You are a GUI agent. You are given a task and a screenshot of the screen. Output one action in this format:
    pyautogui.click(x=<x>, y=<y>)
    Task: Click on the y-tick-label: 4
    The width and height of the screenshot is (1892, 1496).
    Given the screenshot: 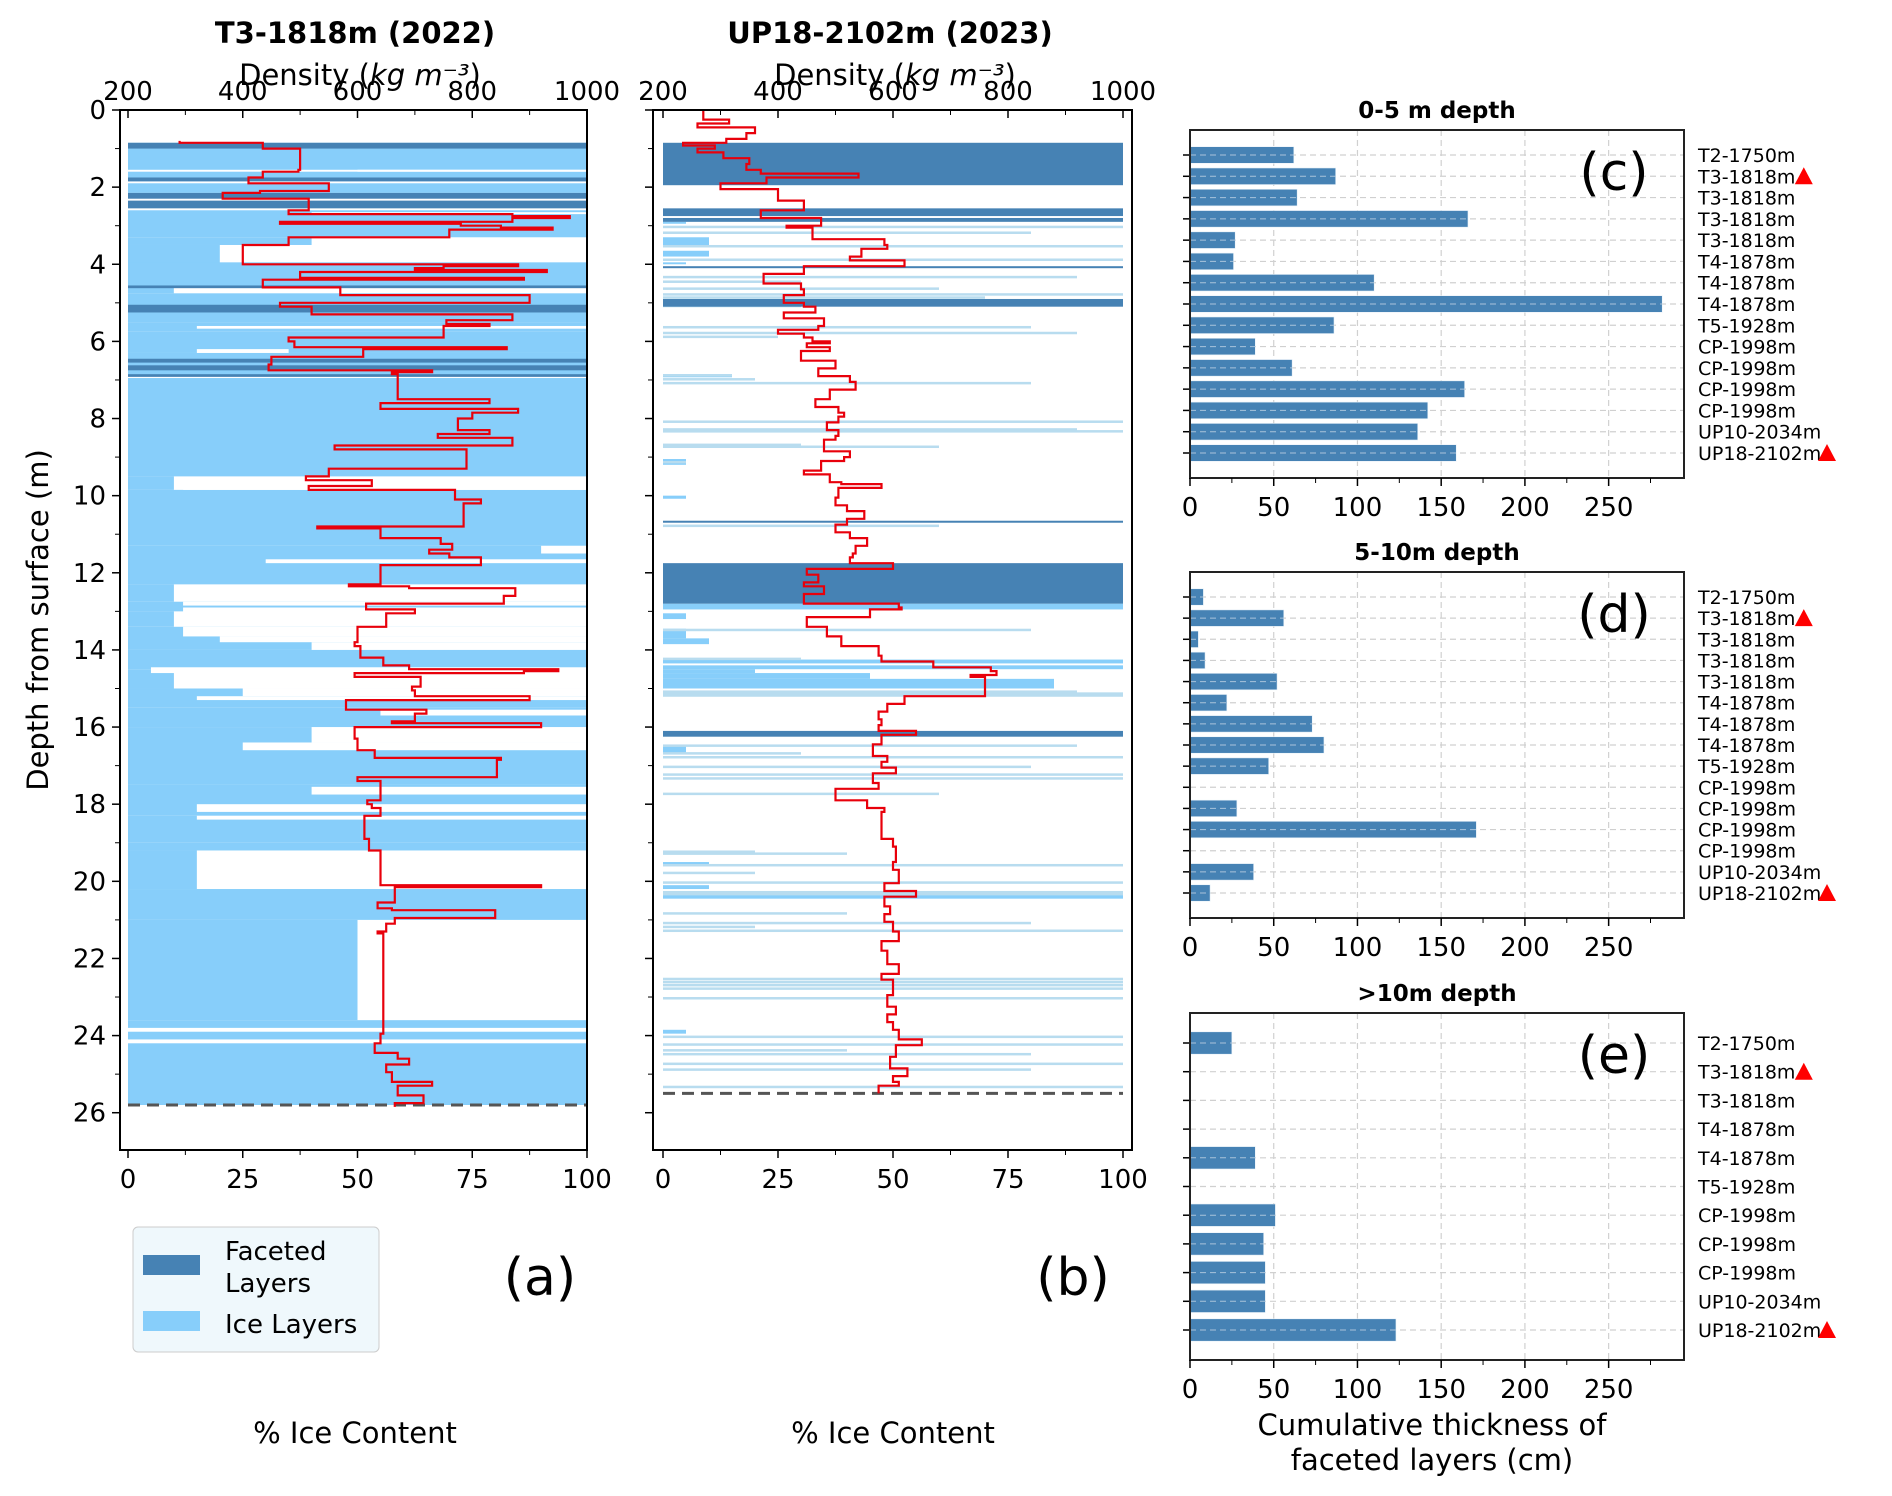 What is the action you would take?
    pyautogui.click(x=97, y=265)
    